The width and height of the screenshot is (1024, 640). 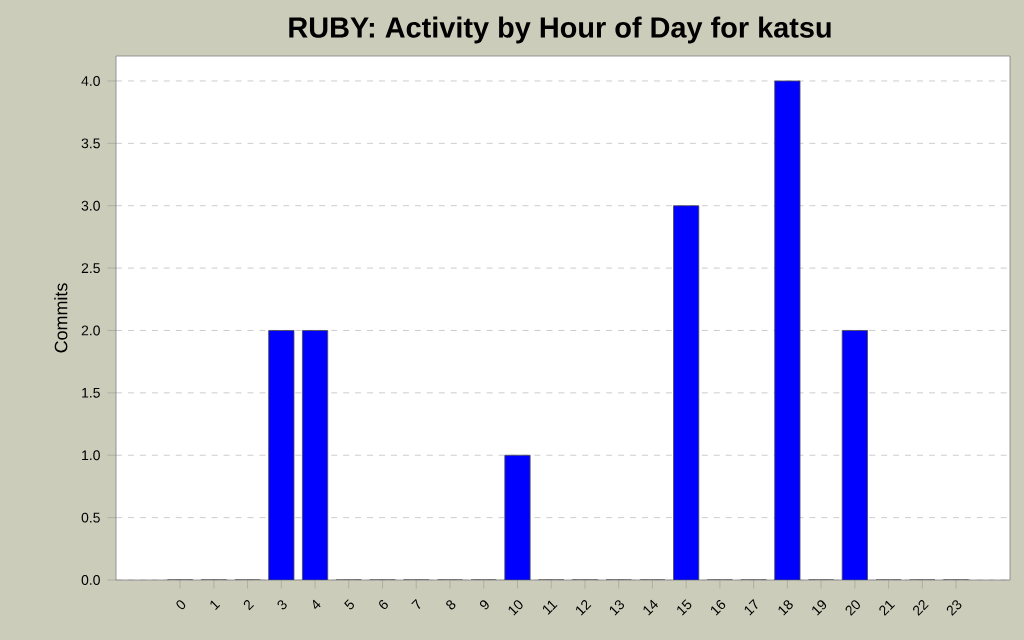 What do you see at coordinates (560, 30) in the screenshot?
I see `chart-title: RUBY: Activity by Hour of Day for katsu` at bounding box center [560, 30].